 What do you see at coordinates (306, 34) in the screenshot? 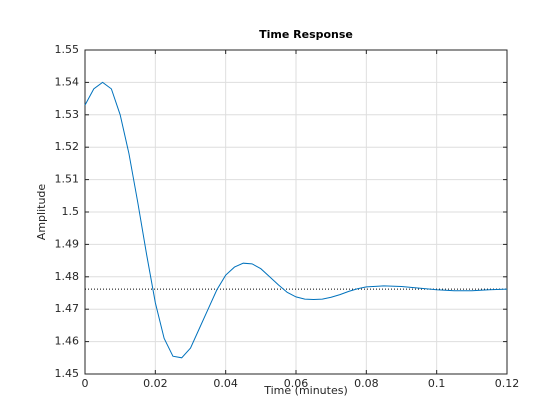
I see `chart-title: Time Response` at bounding box center [306, 34].